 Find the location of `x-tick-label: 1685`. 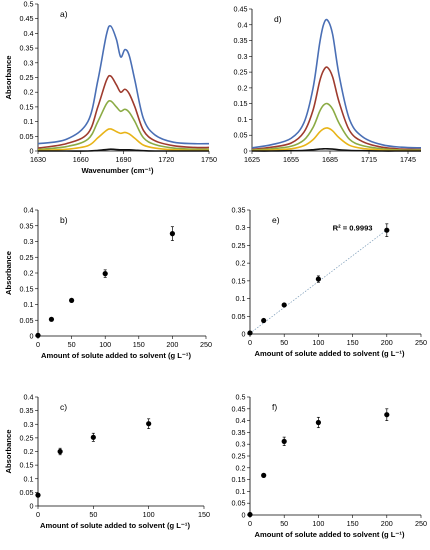

x-tick-label: 1685 is located at coordinates (330, 159).